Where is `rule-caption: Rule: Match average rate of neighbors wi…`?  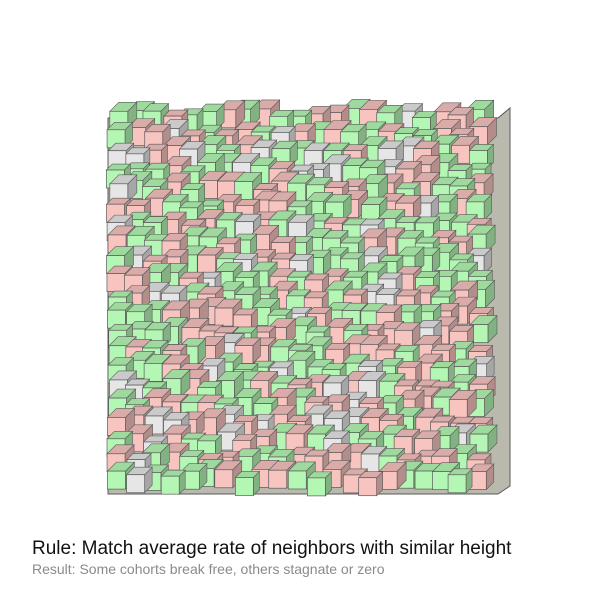
rule-caption: Rule: Match average rate of neighbors wi… is located at coordinates (272, 548).